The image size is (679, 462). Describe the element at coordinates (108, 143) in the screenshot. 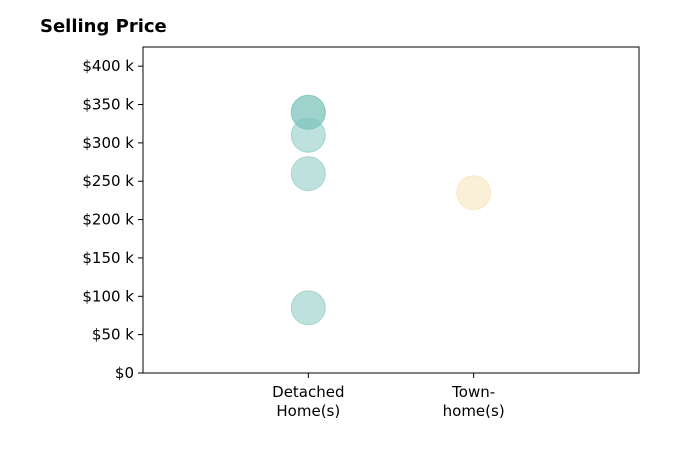

I see `y-tick-label: $300 k` at that location.